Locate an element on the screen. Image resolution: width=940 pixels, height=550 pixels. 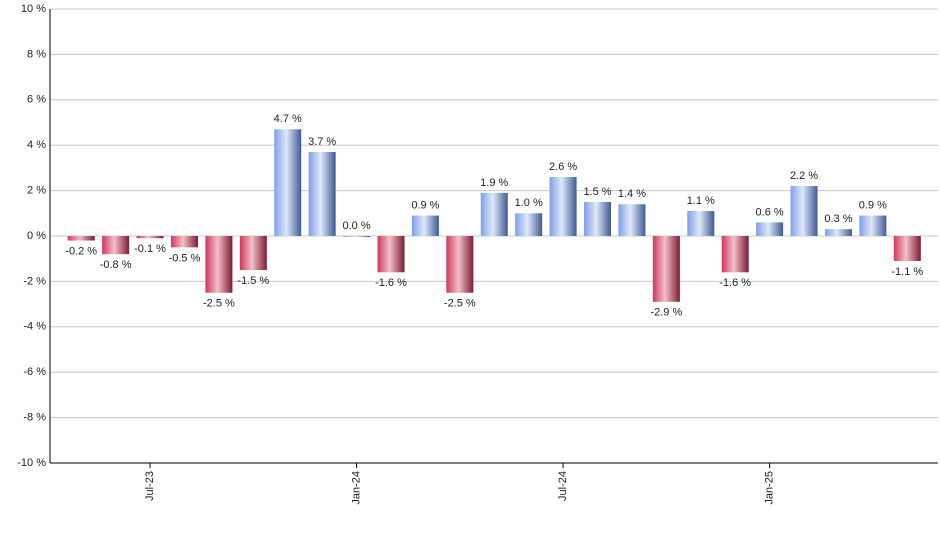
value-label: -0.1 % is located at coordinates (150, 249).